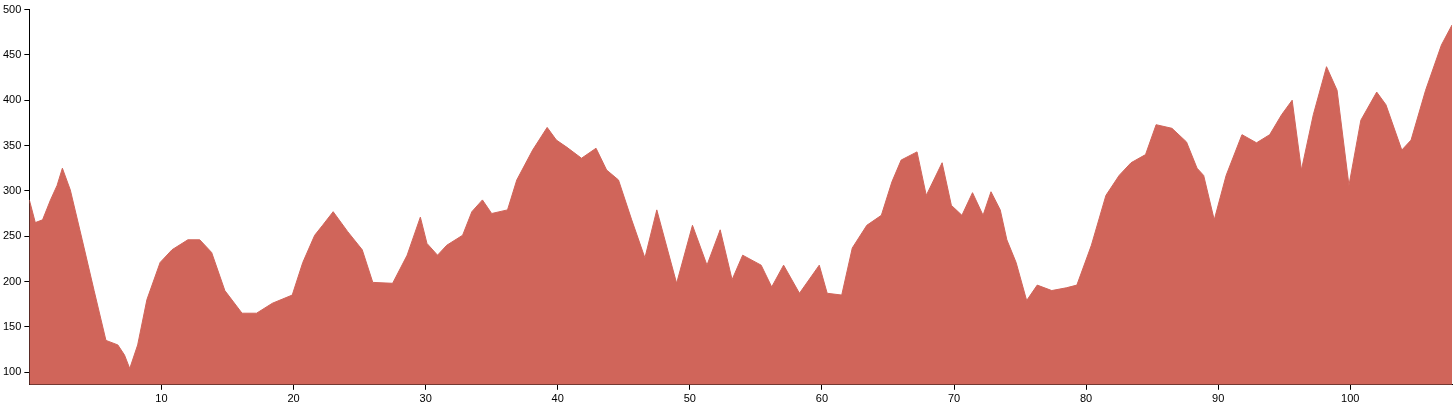 The image size is (1456, 409). What do you see at coordinates (12, 280) in the screenshot?
I see `y-tick-label: 200` at bounding box center [12, 280].